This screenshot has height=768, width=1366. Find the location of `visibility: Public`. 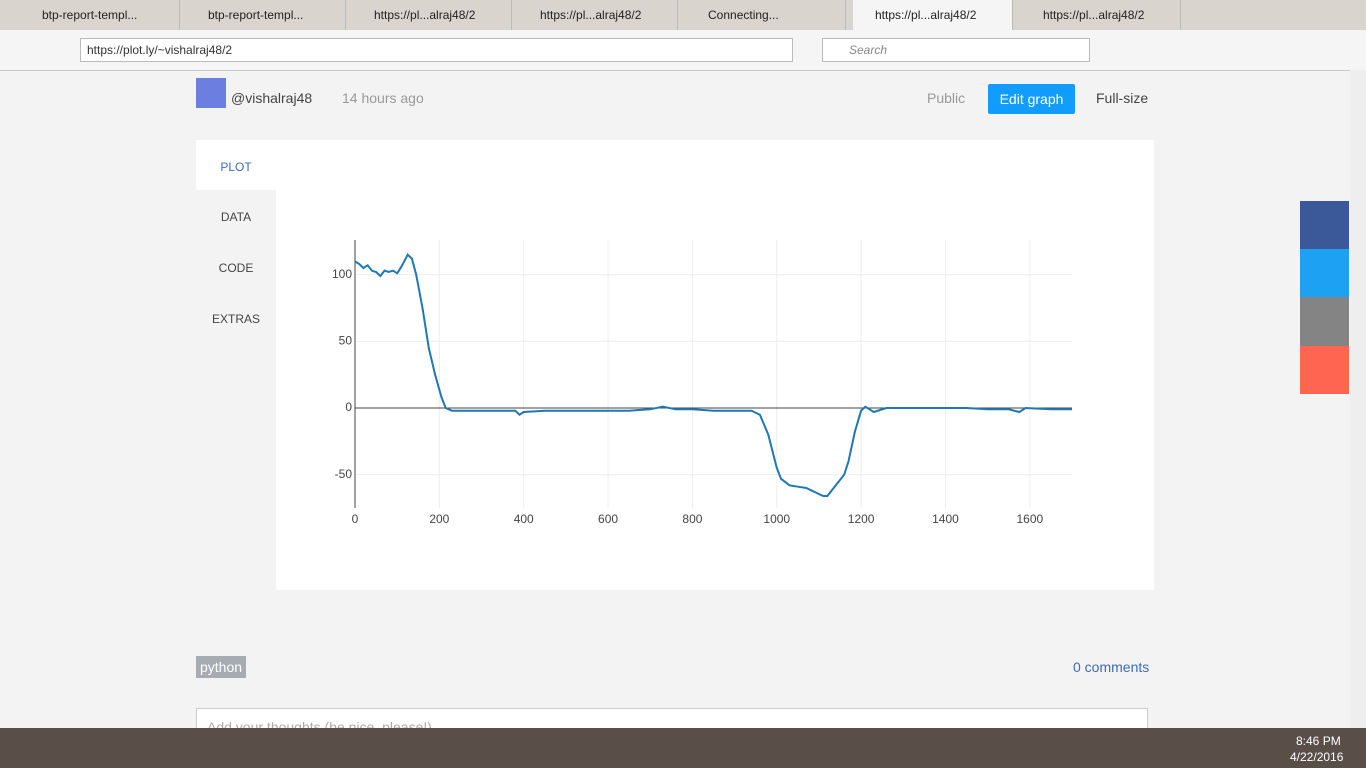

visibility: Public is located at coordinates (946, 98).